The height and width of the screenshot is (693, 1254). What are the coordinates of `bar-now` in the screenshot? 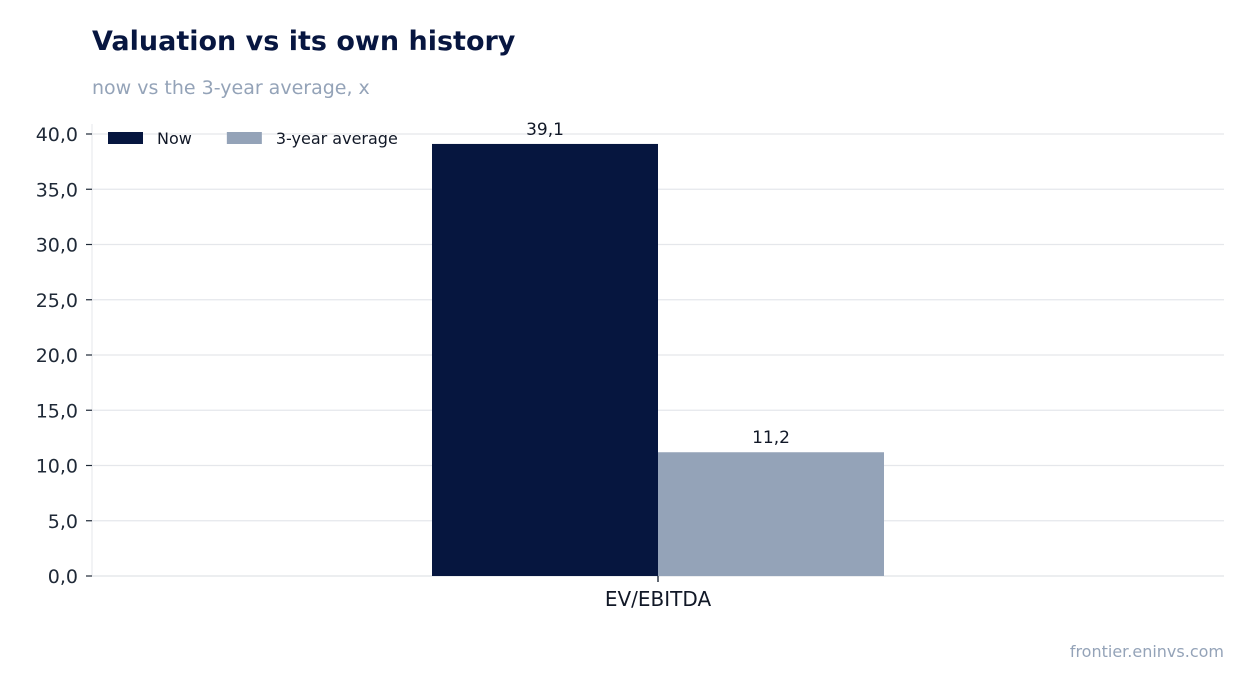 It's located at (545, 359).